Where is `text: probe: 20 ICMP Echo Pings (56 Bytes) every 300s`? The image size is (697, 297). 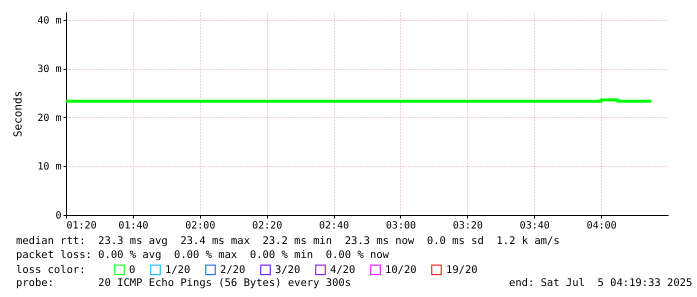 text: probe: 20 ICMP Echo Pings (56 Bytes) every 300s is located at coordinates (184, 283).